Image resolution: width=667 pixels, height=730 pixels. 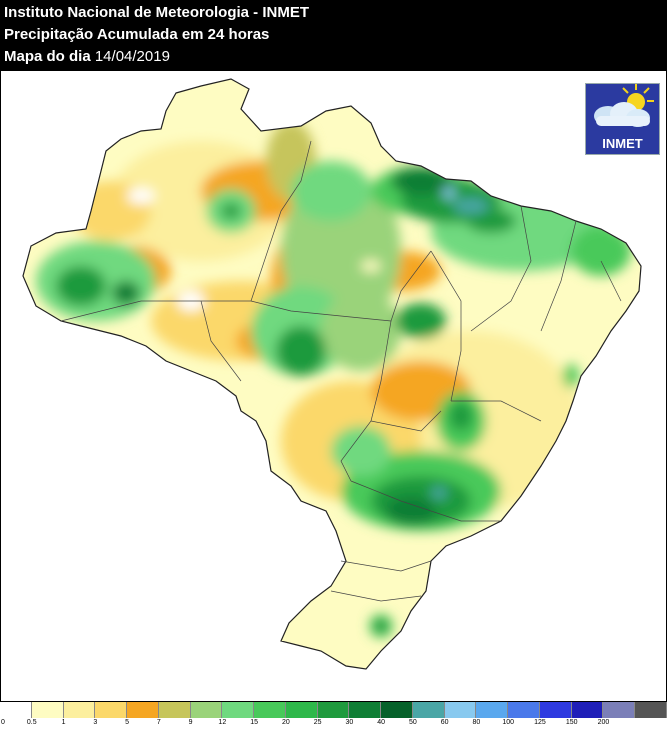 What do you see at coordinates (381, 722) in the screenshot?
I see `legend-label: 40` at bounding box center [381, 722].